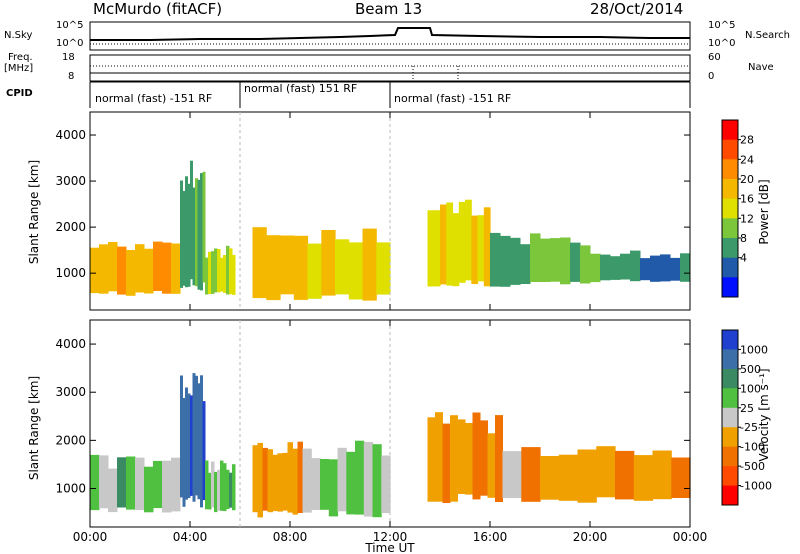  I want to click on colorbar-tick-label: 24, so click(747, 159).